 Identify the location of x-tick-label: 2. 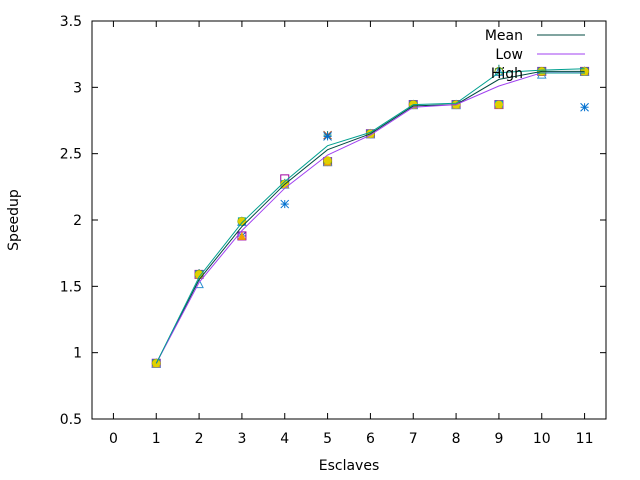
(199, 439).